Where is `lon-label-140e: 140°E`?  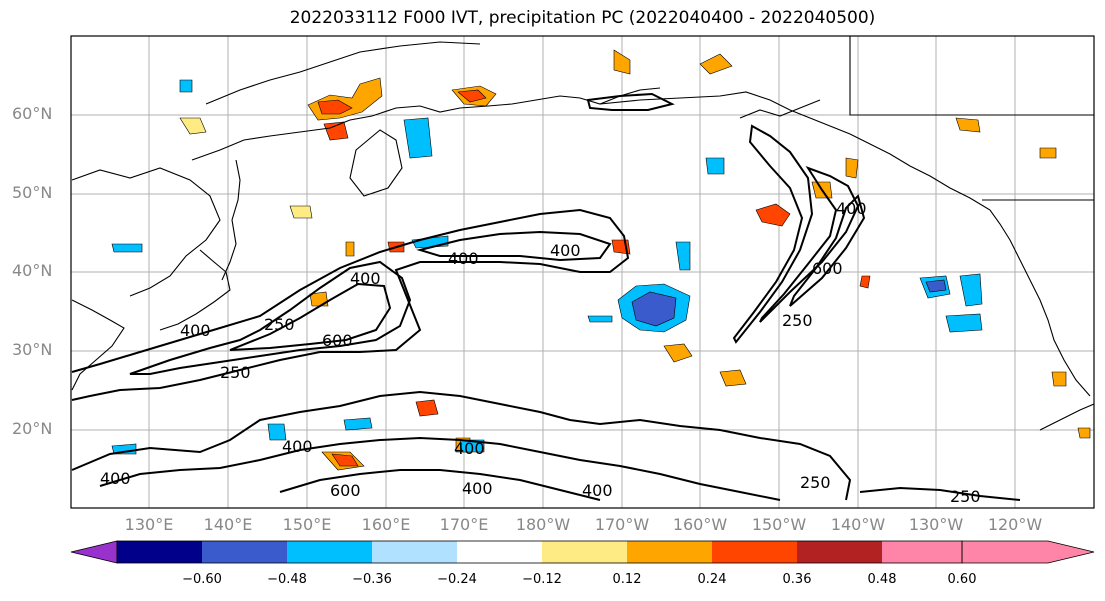 lon-label-140e: 140°E is located at coordinates (228, 524).